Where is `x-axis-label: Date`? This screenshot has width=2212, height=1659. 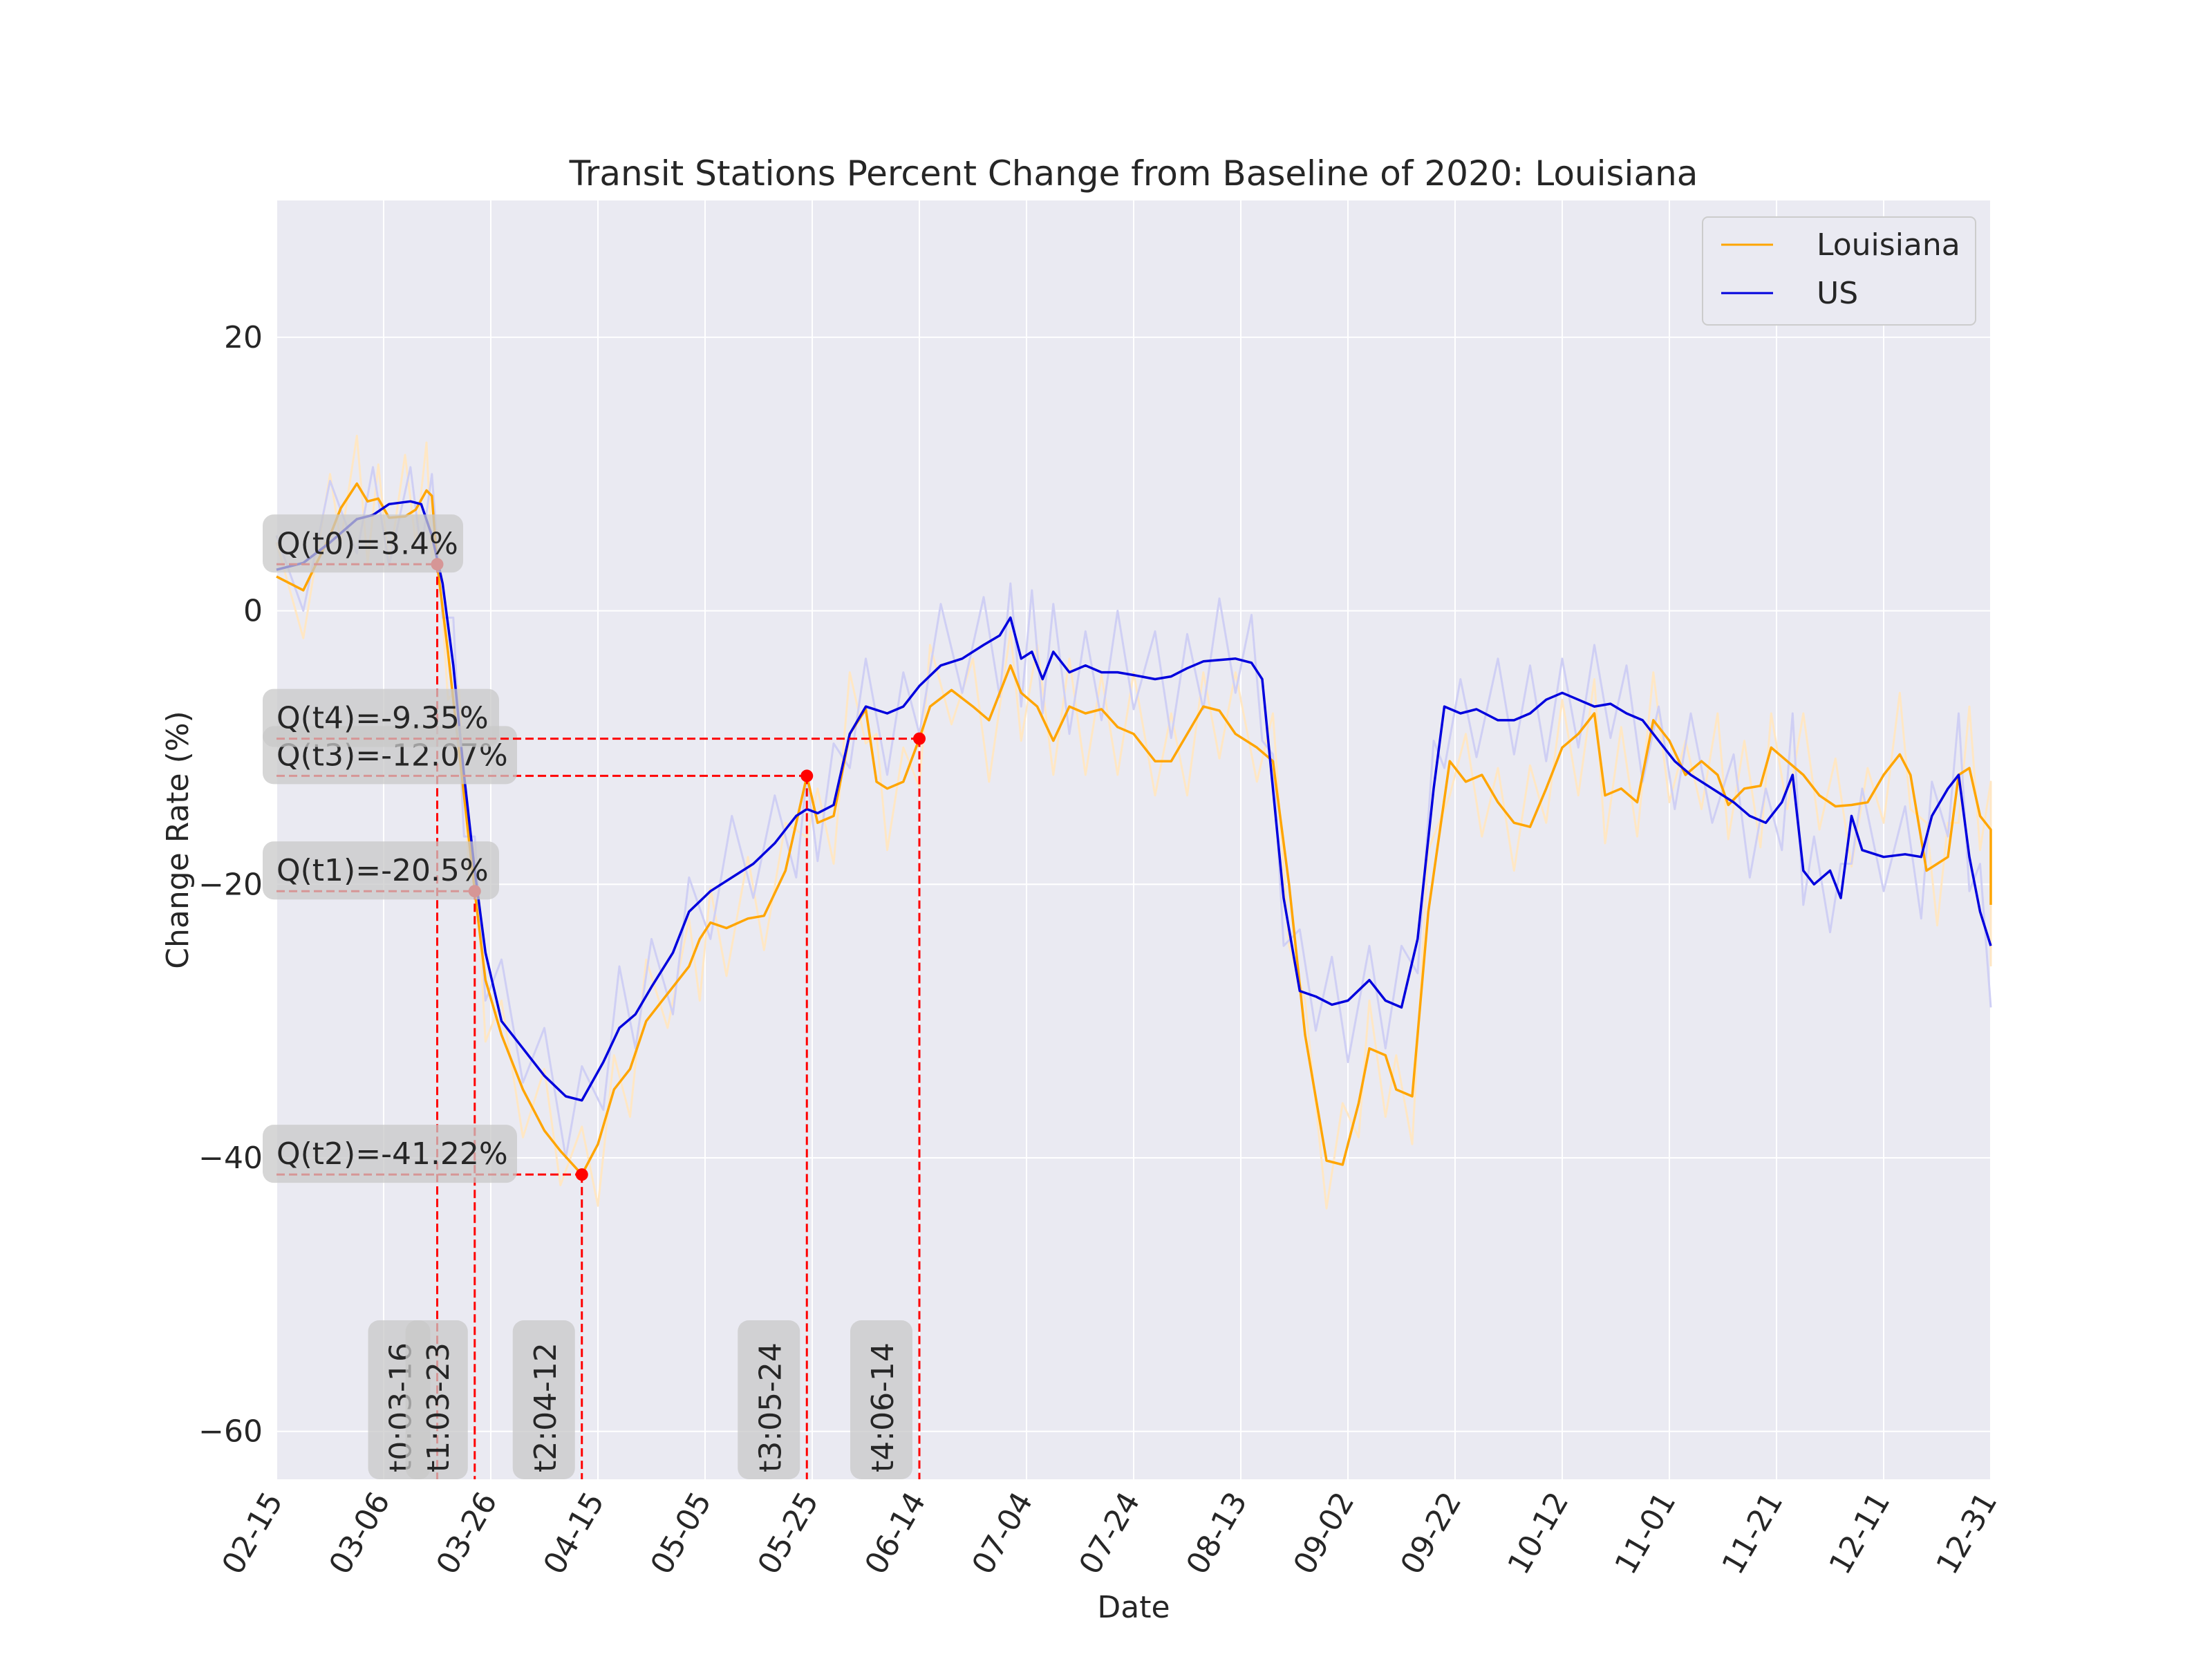
x-axis-label: Date is located at coordinates (1133, 1607).